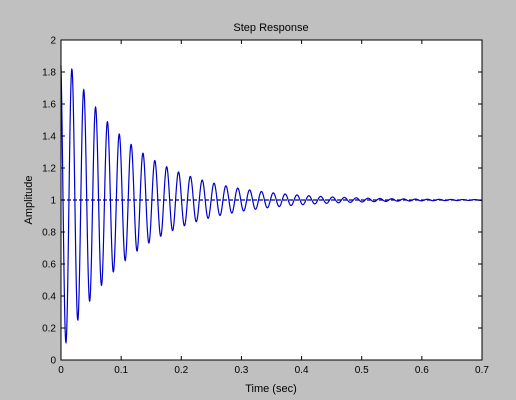 This screenshot has height=400, width=516. I want to click on y-tick-label: 1.4, so click(49, 137).